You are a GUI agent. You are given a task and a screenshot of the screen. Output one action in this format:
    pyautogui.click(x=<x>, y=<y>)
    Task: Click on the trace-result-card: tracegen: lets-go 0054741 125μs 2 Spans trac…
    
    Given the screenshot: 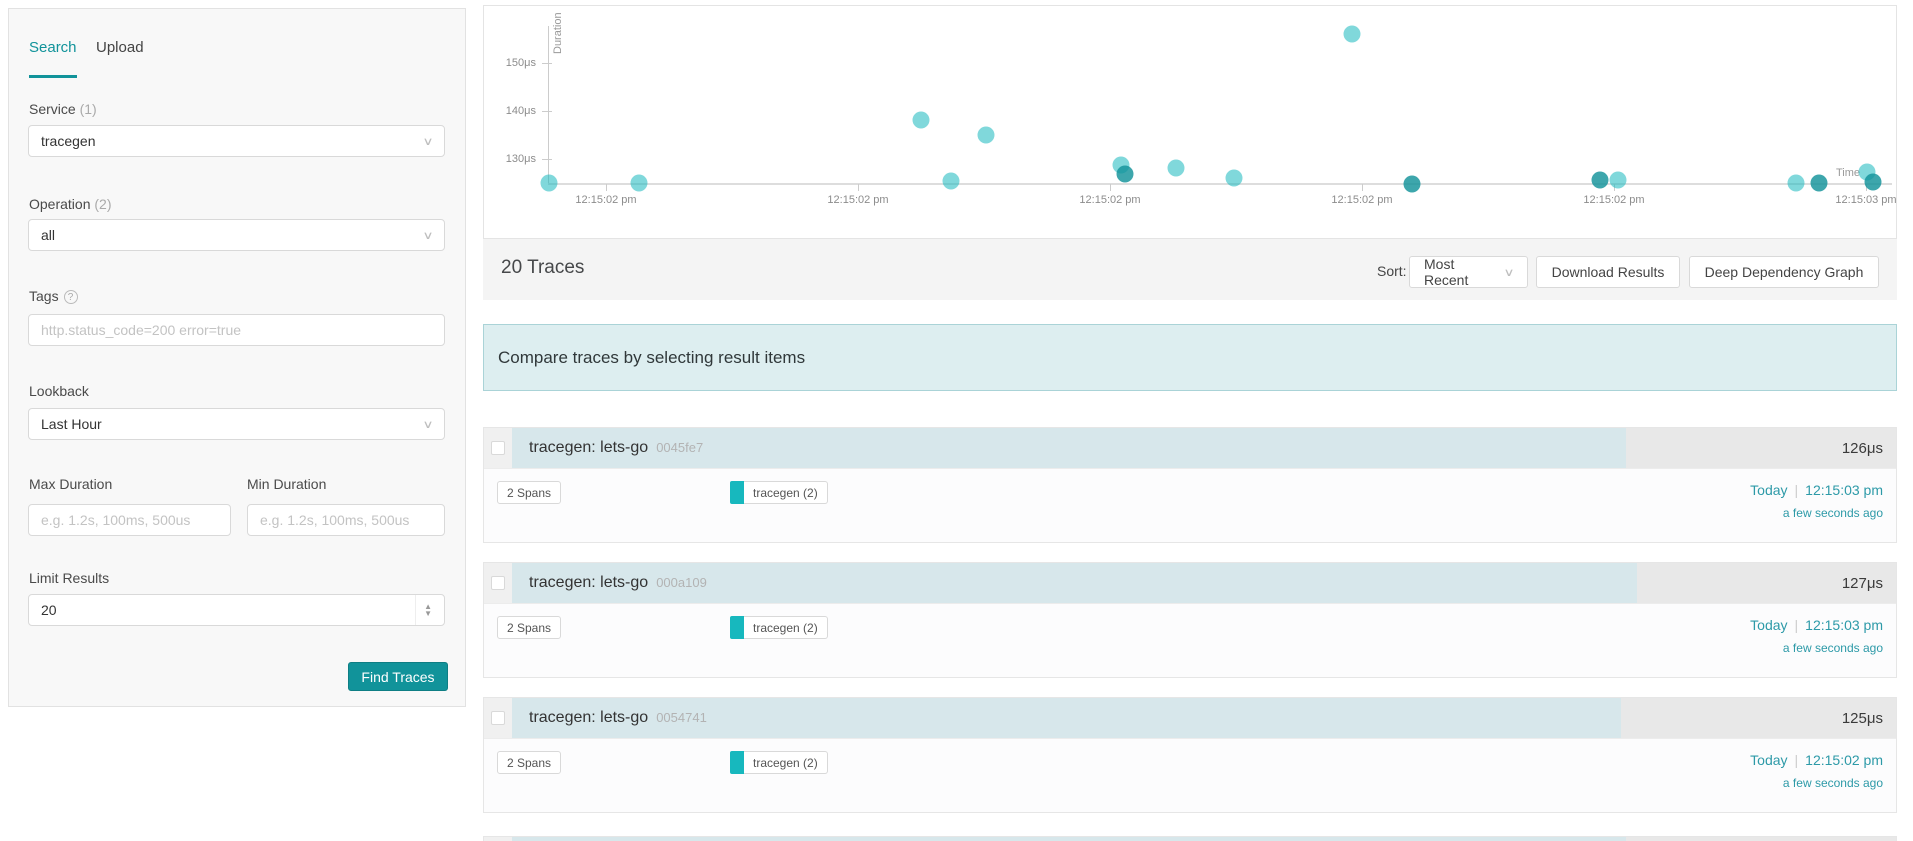 What is the action you would take?
    pyautogui.click(x=1190, y=755)
    